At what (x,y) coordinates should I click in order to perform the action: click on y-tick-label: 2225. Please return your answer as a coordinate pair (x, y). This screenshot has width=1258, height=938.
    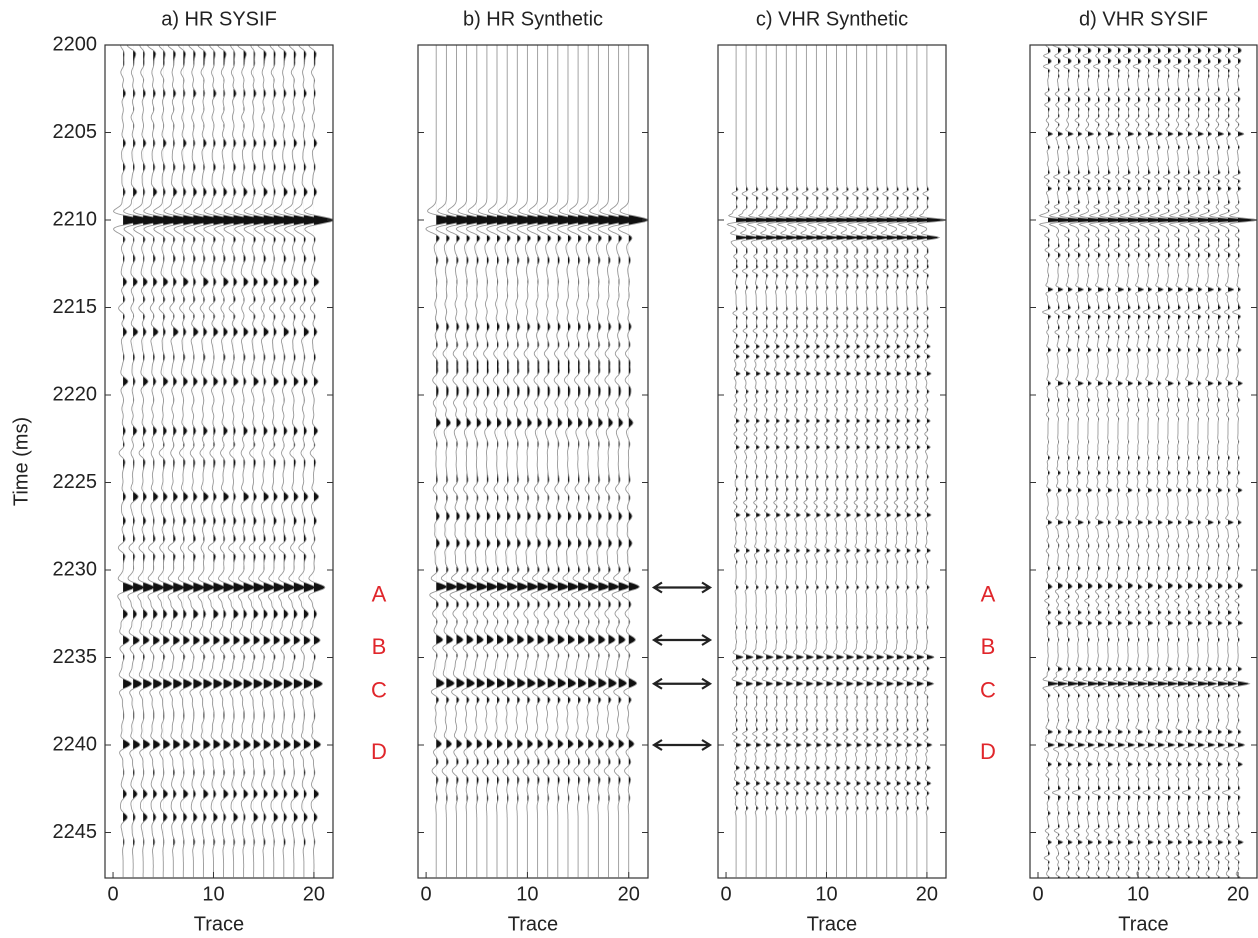
    Looking at the image, I should click on (75, 482).